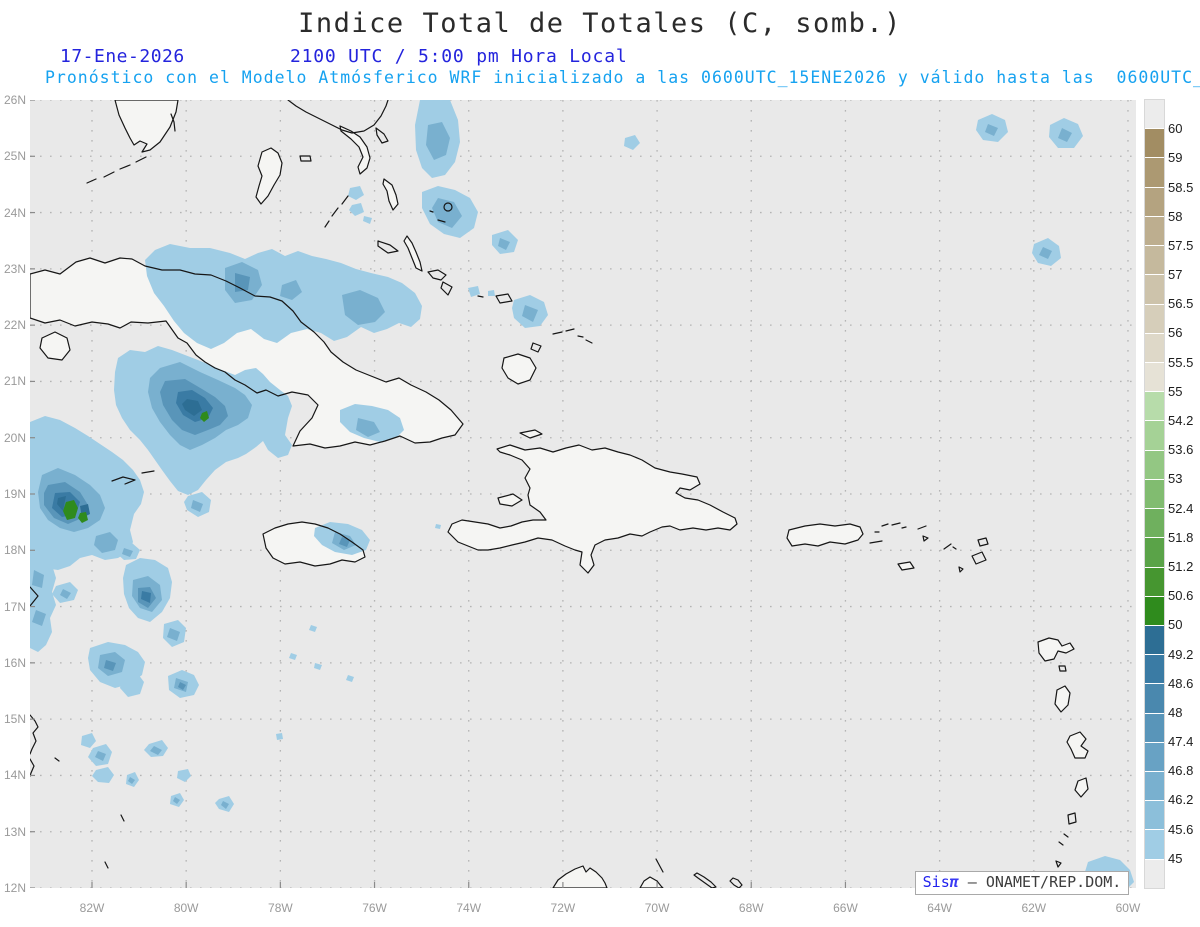 The image size is (1200, 927). I want to click on lat-label: 22N, so click(14, 325).